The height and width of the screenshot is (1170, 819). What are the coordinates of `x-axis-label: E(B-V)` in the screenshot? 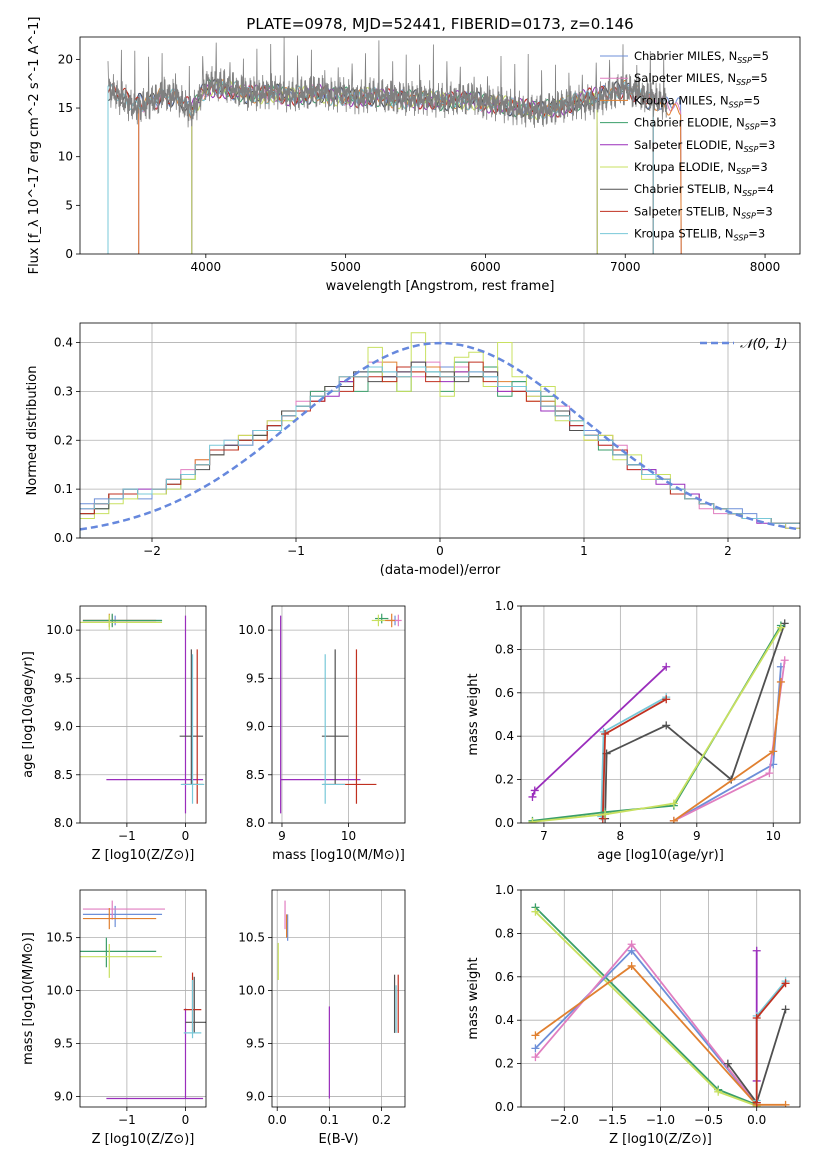 It's located at (338, 1139).